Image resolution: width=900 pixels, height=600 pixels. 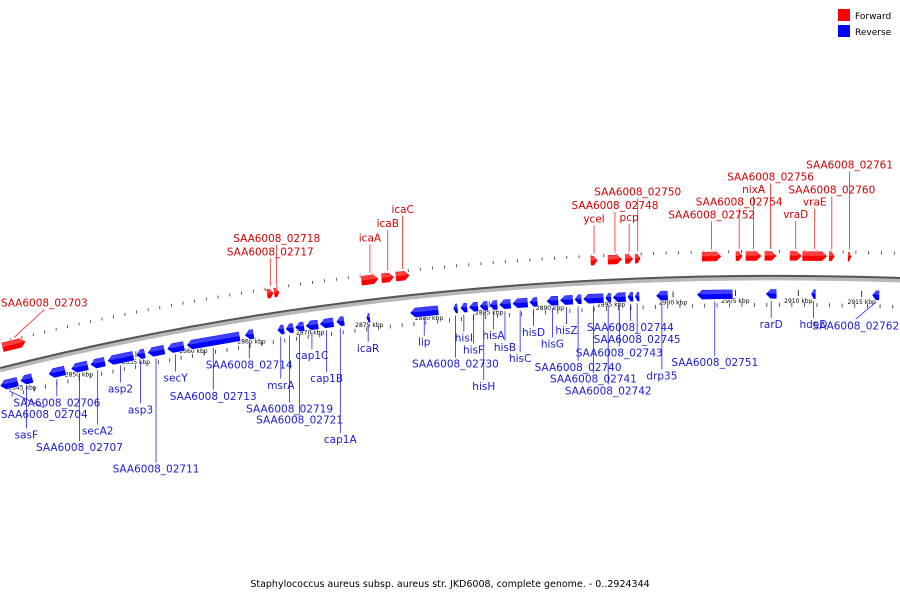 I want to click on gene-label-saa6008-02750: SAA6008_02750, so click(x=637, y=193).